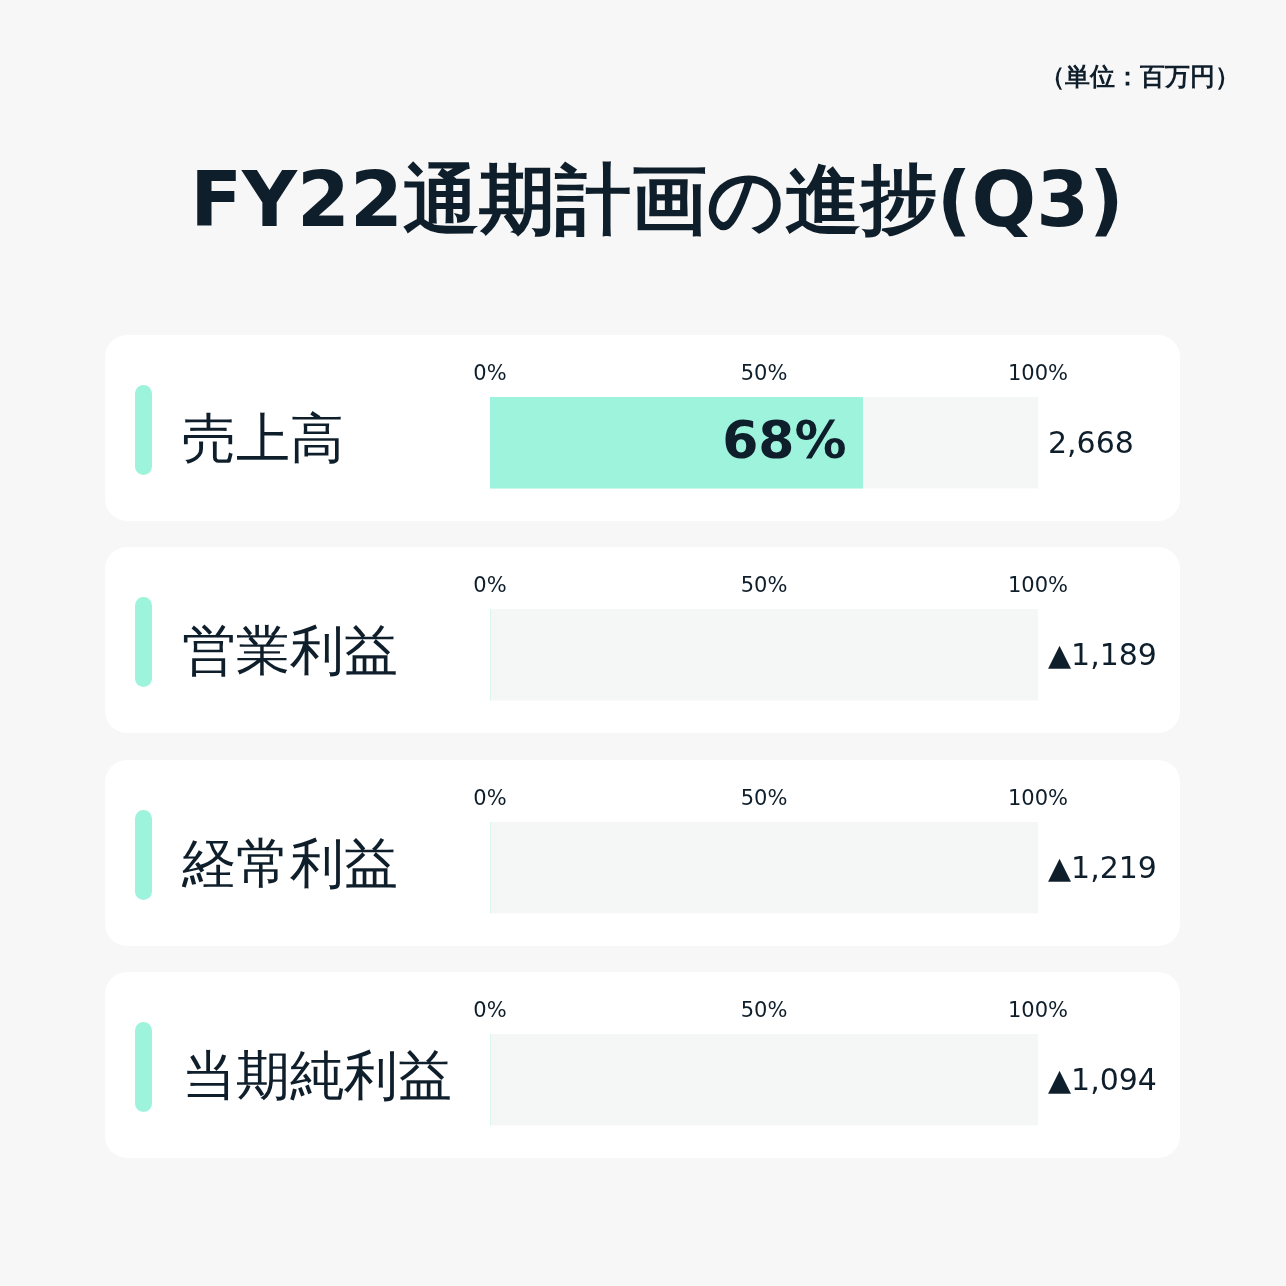 Image resolution: width=1286 pixels, height=1286 pixels. Describe the element at coordinates (657, 200) in the screenshot. I see `chart-title: FY22通期計画の進捗(Q3)` at that location.